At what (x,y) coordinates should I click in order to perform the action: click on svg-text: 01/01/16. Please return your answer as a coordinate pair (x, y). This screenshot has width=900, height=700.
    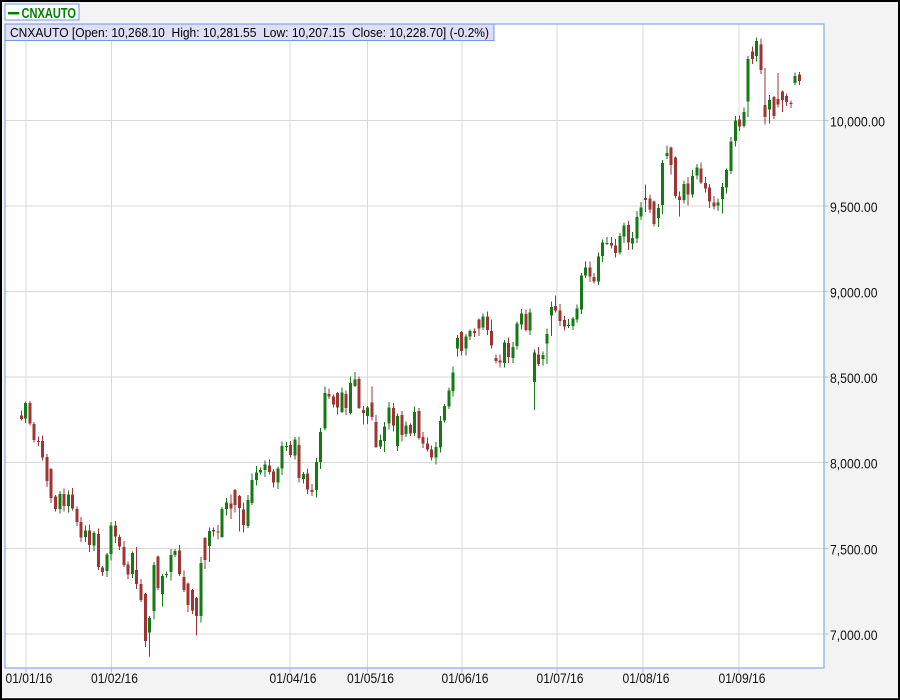
    Looking at the image, I should click on (29, 678).